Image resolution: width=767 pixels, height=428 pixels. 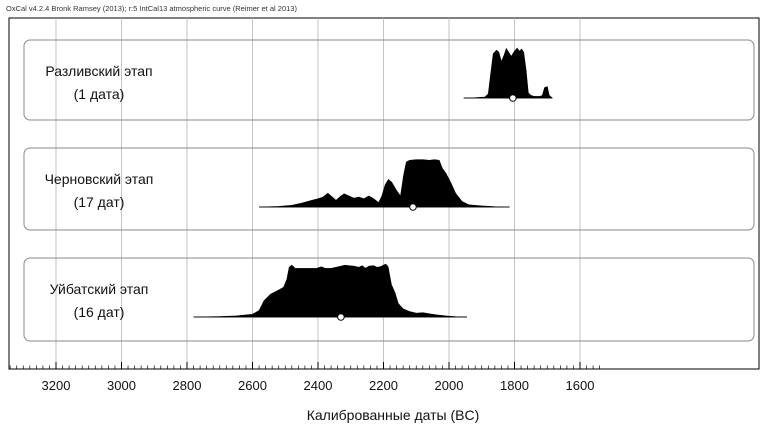 I want to click on phase-label: Разливский этап, so click(x=98, y=71).